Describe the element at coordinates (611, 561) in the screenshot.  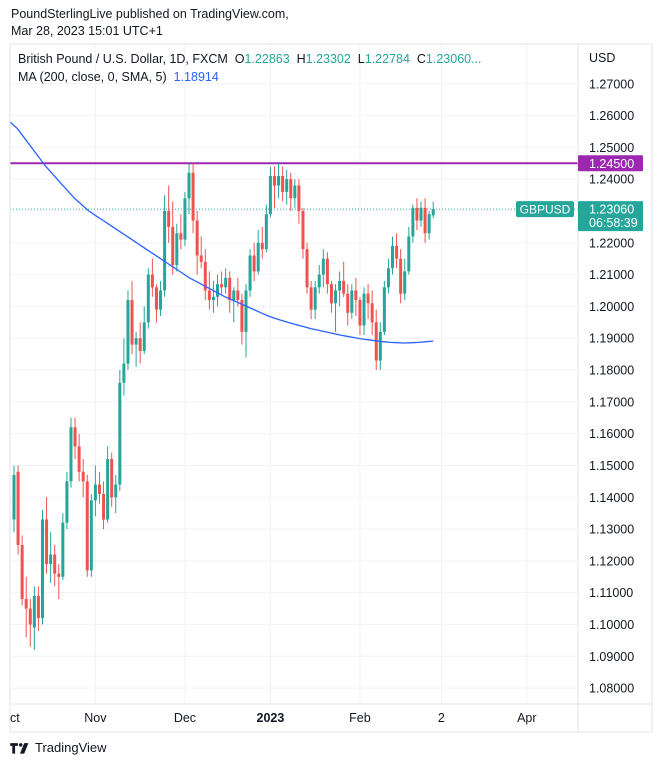
I see `y-tick-label: 1.12000` at that location.